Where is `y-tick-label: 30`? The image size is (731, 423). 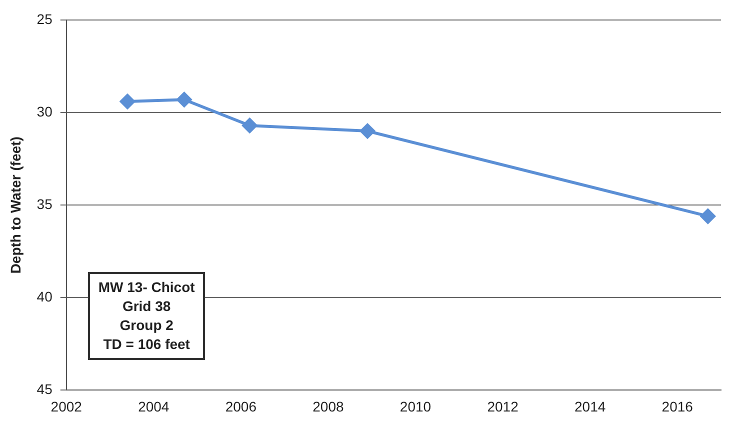 y-tick-label: 30 is located at coordinates (44, 111).